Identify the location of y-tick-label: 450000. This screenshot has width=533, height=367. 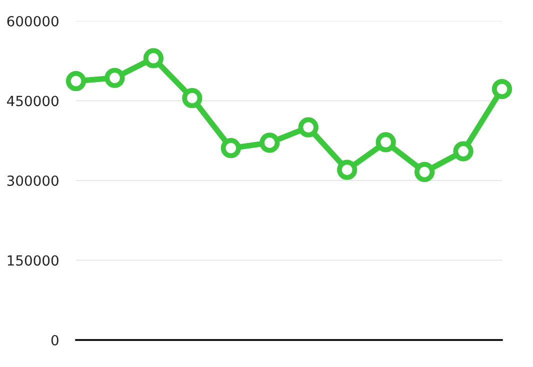
(32, 101).